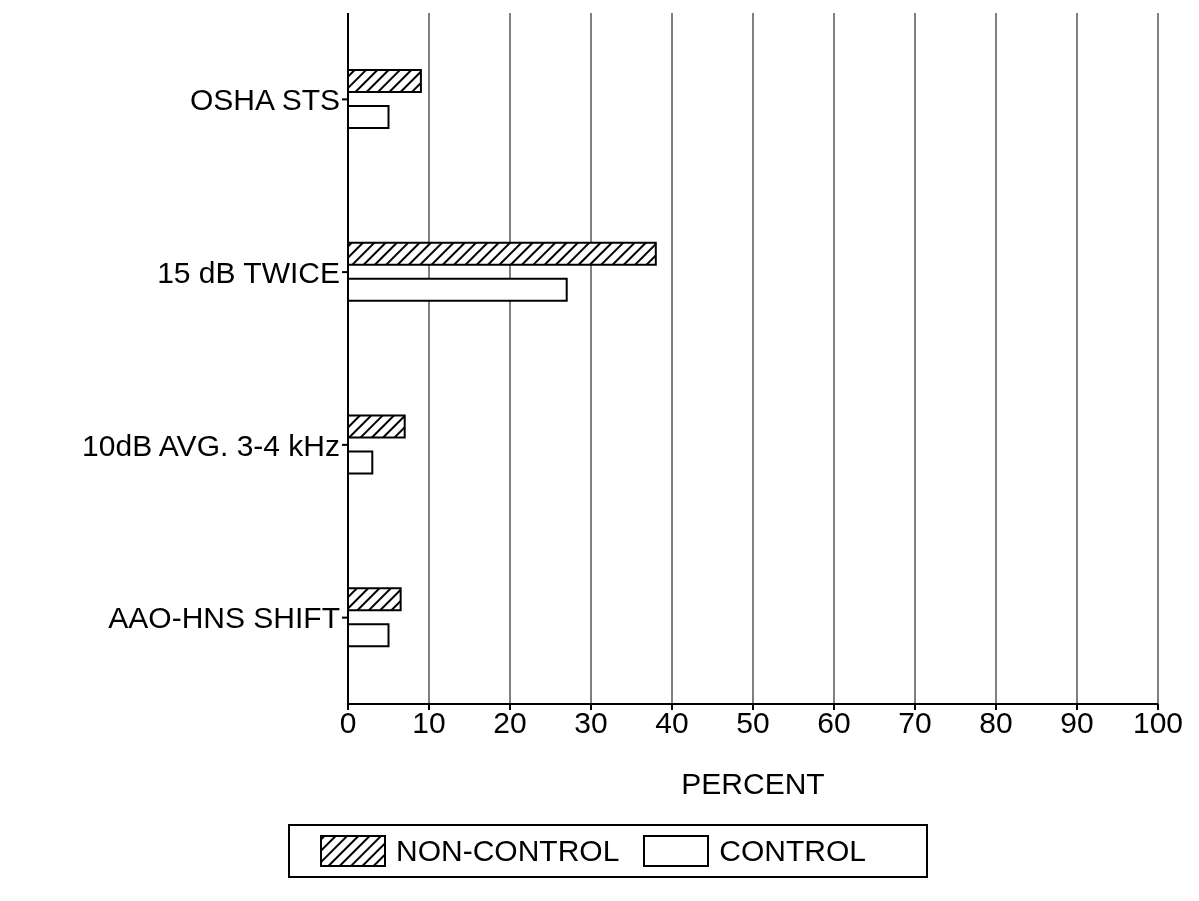  What do you see at coordinates (508, 851) in the screenshot?
I see `legend-label: NON-CONTROL` at bounding box center [508, 851].